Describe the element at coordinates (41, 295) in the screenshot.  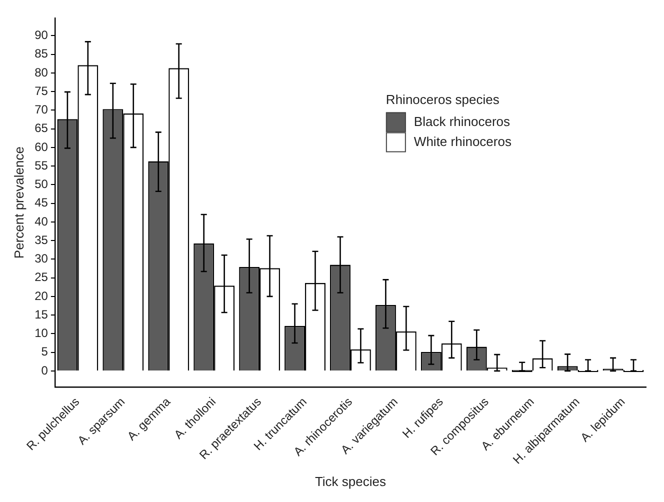
I see `y-tick-label: 20` at that location.